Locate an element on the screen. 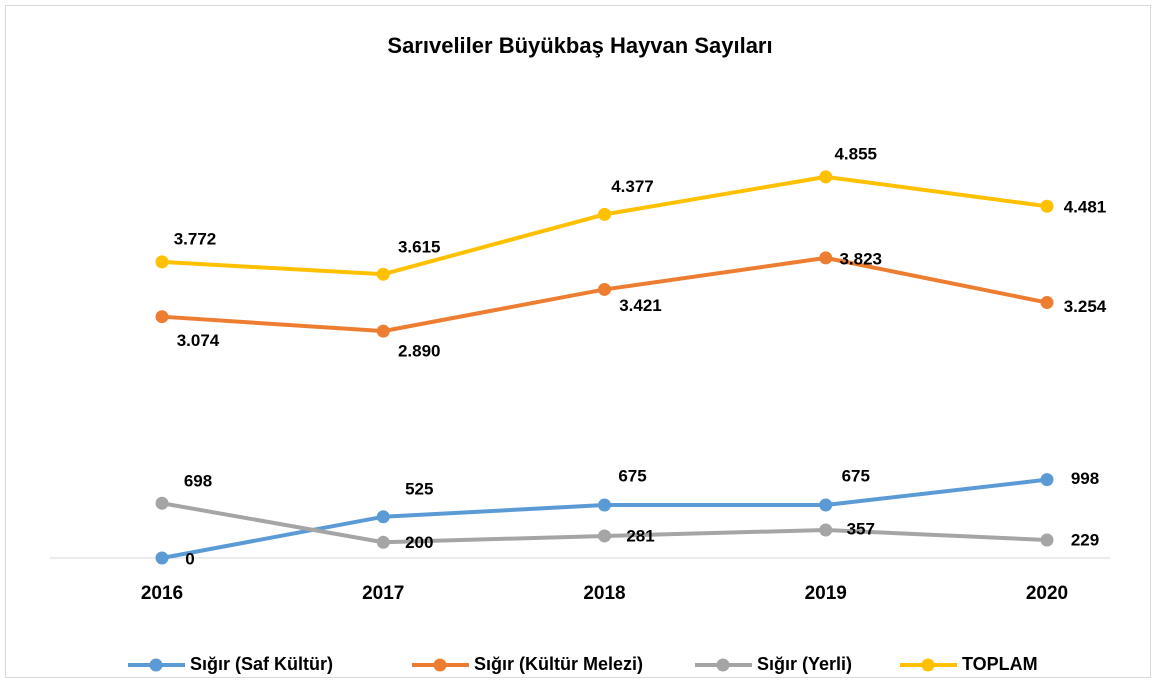 This screenshot has height=684, width=1160. data-label: 4.481 is located at coordinates (1085, 207).